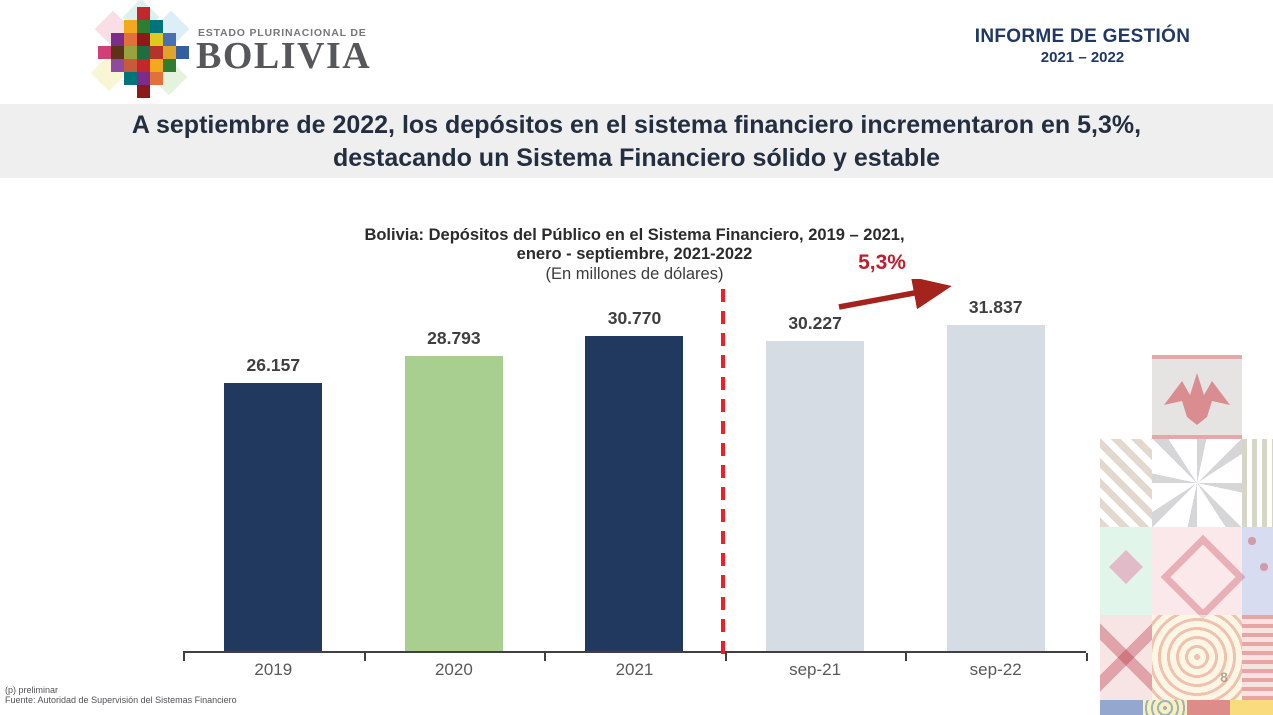  I want to click on report-period: 2021 – 2022, so click(1082, 57).